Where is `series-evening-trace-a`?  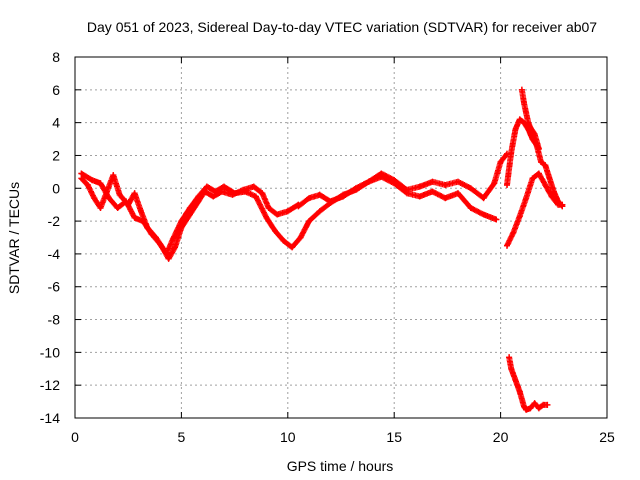
series-evening-trace-a is located at coordinates (535, 209).